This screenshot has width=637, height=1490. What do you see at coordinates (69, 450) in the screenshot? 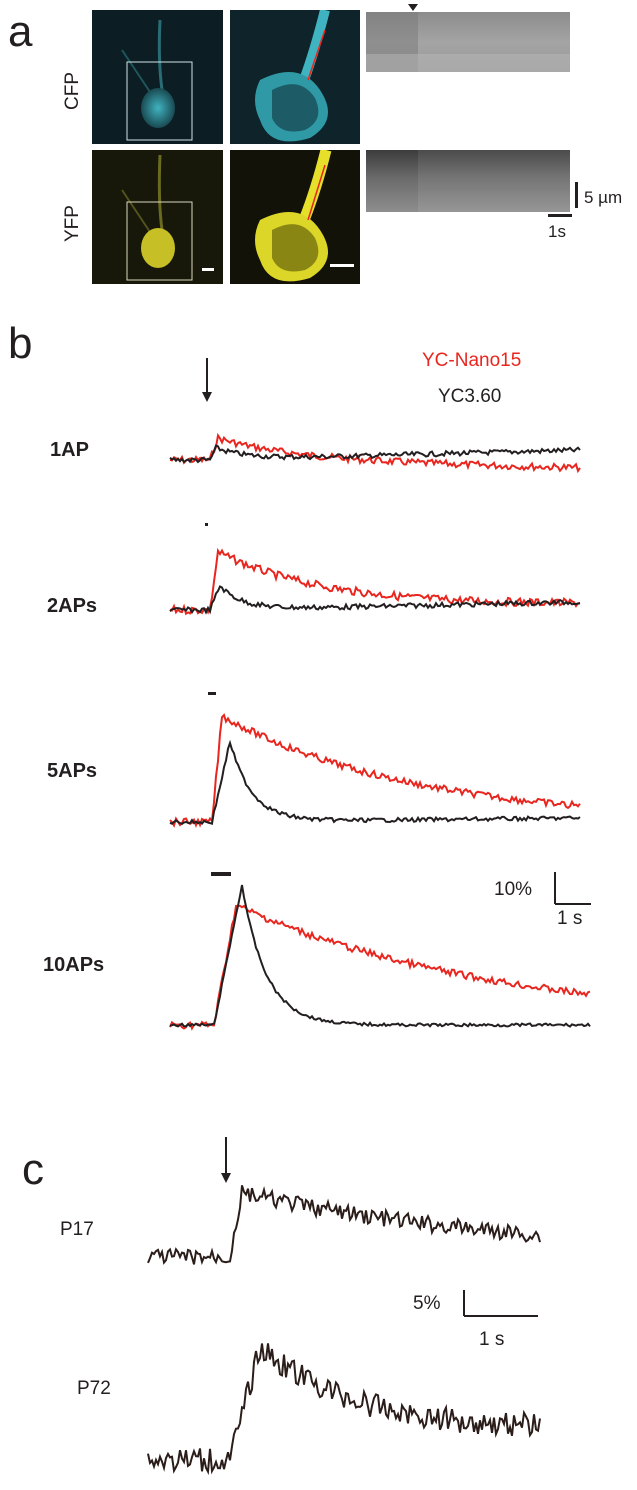
I see `trace-label-1ap: 1AP` at bounding box center [69, 450].